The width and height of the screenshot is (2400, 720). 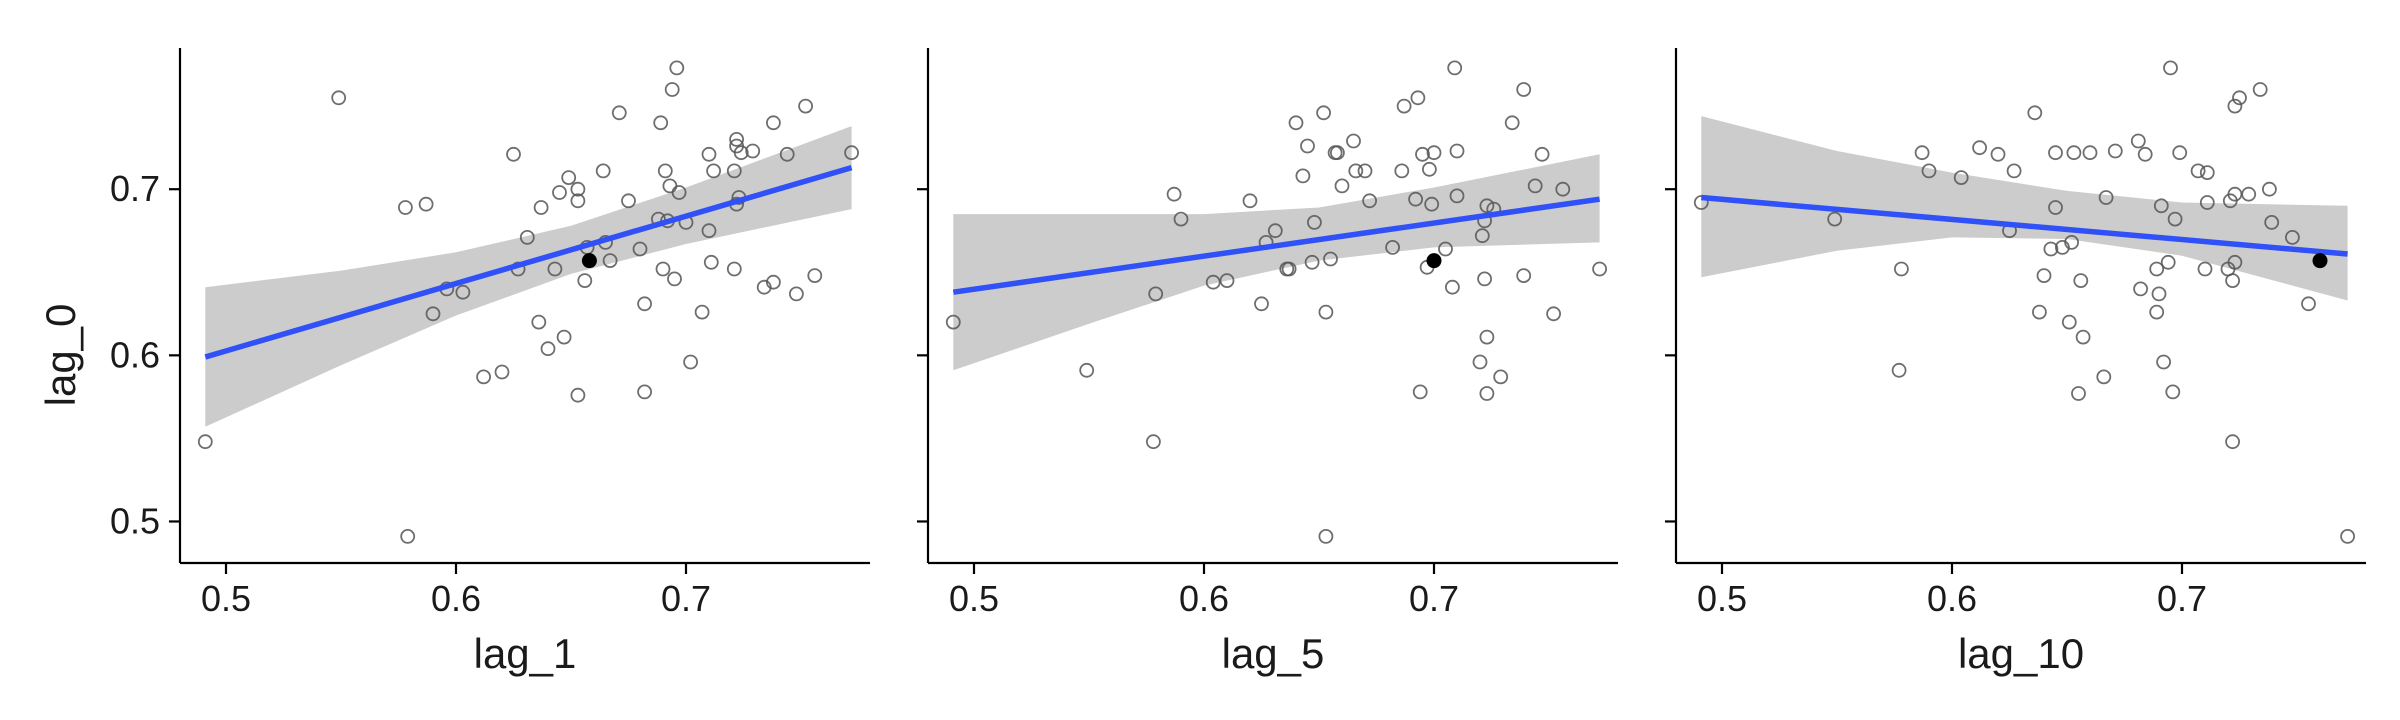 I want to click on x-axis-label: lag_10, so click(x=2021, y=653).